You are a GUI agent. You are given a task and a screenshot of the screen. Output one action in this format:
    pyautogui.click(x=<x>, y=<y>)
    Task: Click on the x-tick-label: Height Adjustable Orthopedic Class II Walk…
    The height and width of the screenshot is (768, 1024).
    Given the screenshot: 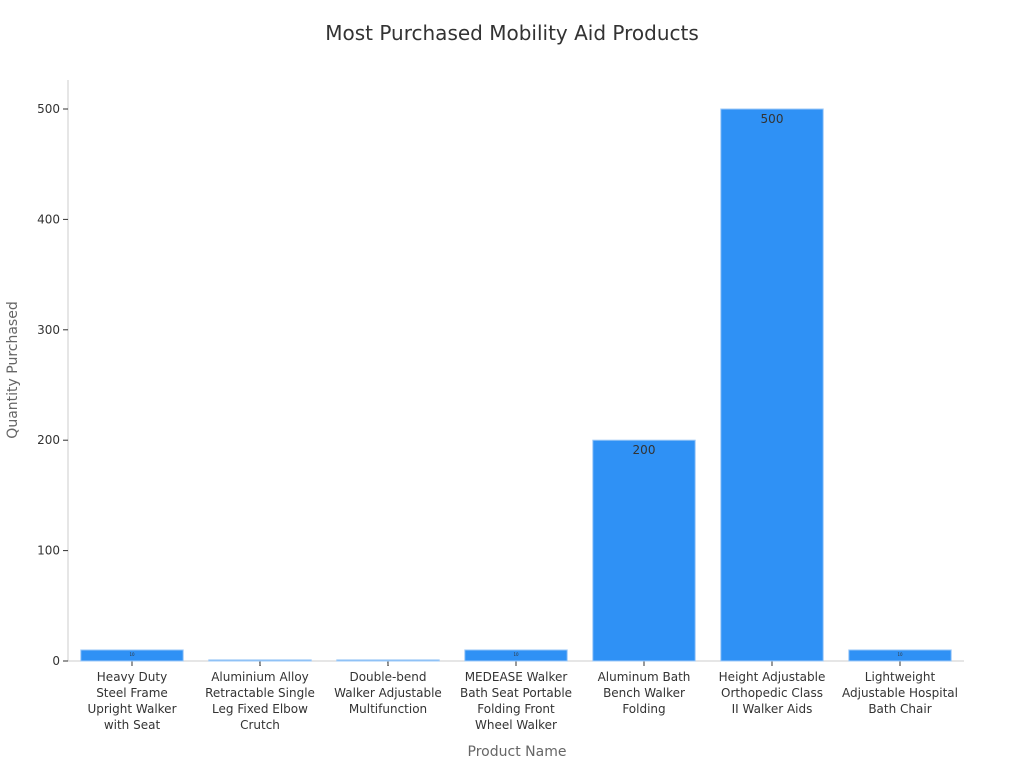 What is the action you would take?
    pyautogui.click(x=772, y=693)
    